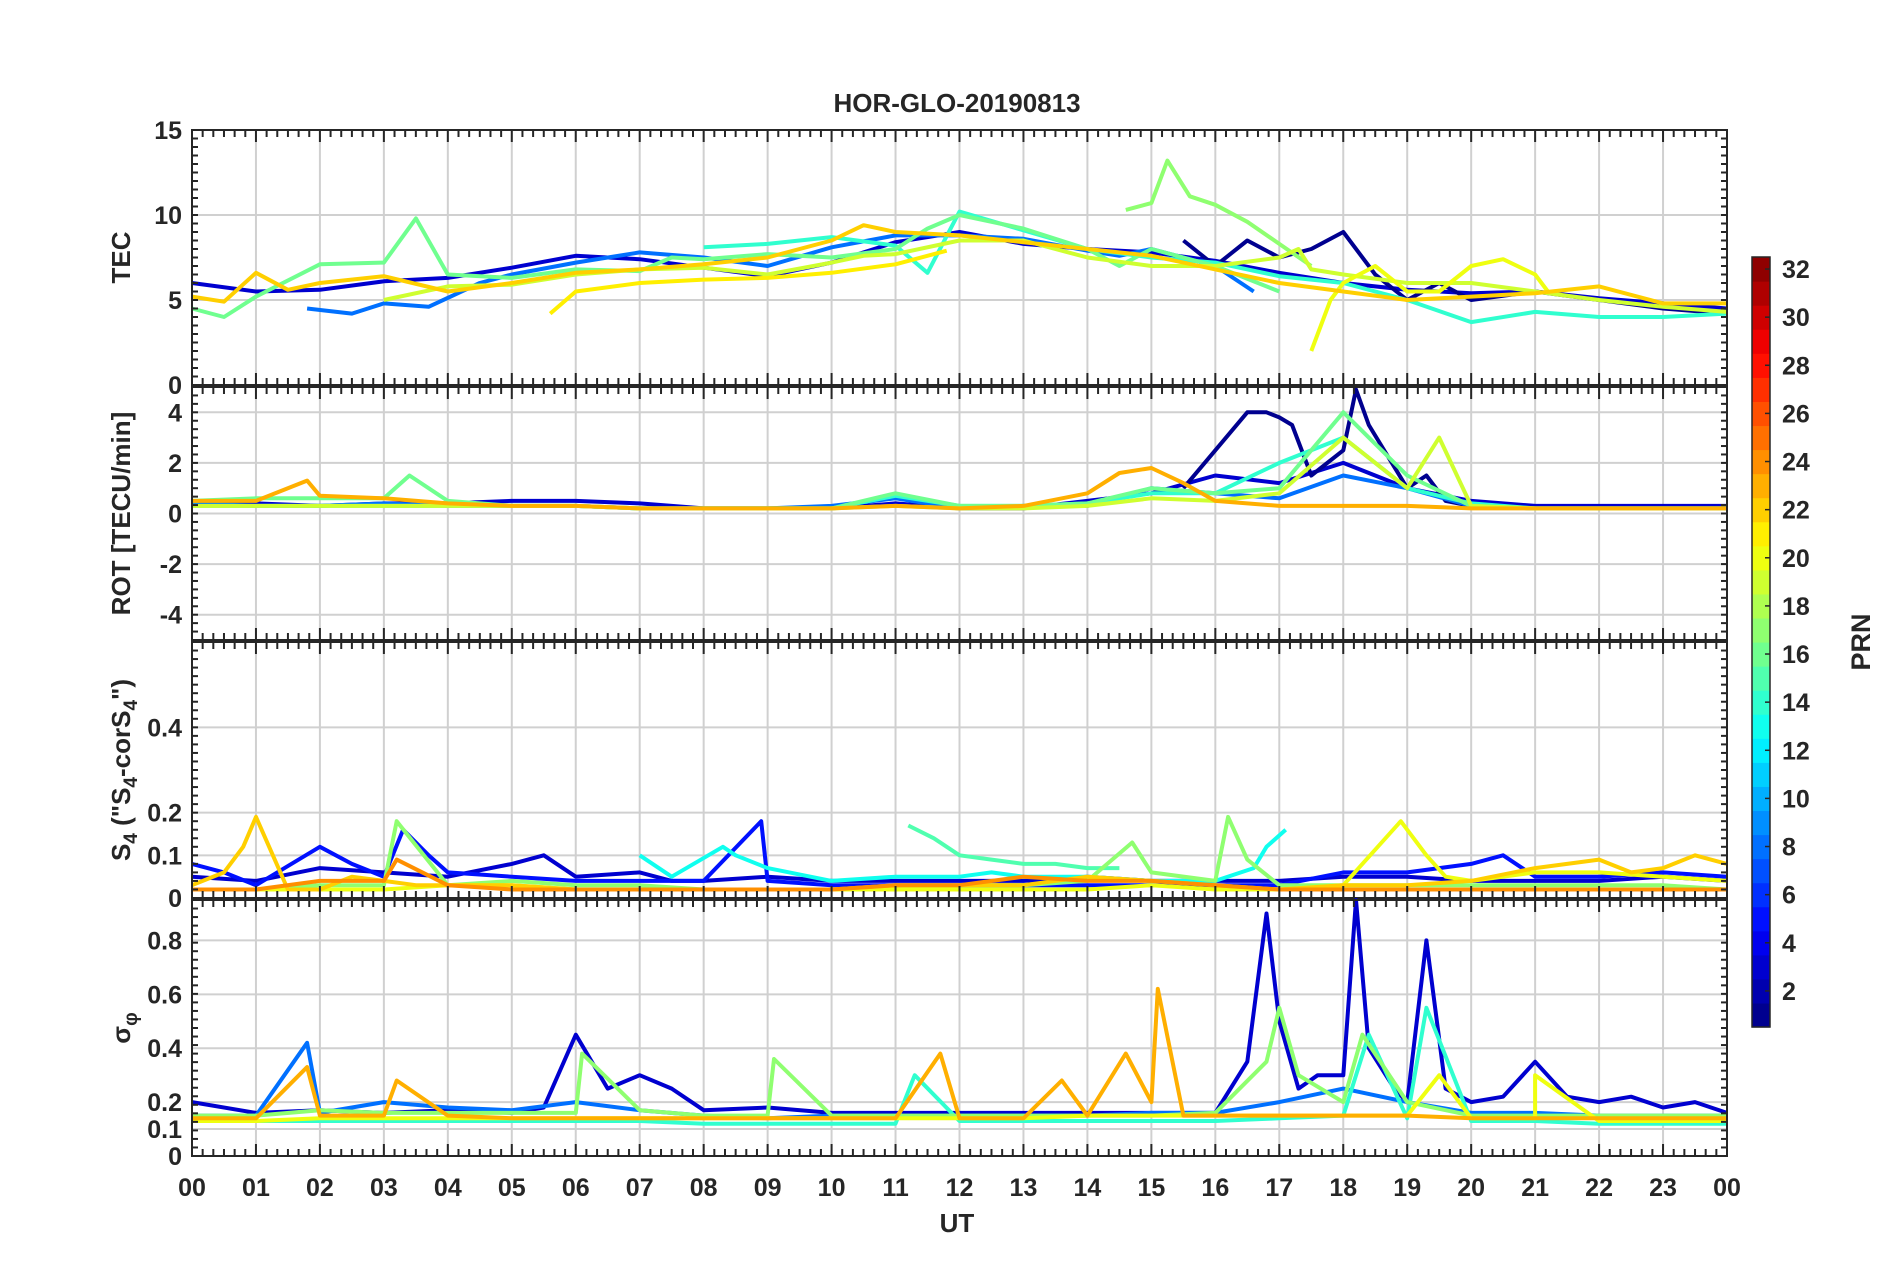  I want to click on x-tick-label: 20, so click(1471, 1188).